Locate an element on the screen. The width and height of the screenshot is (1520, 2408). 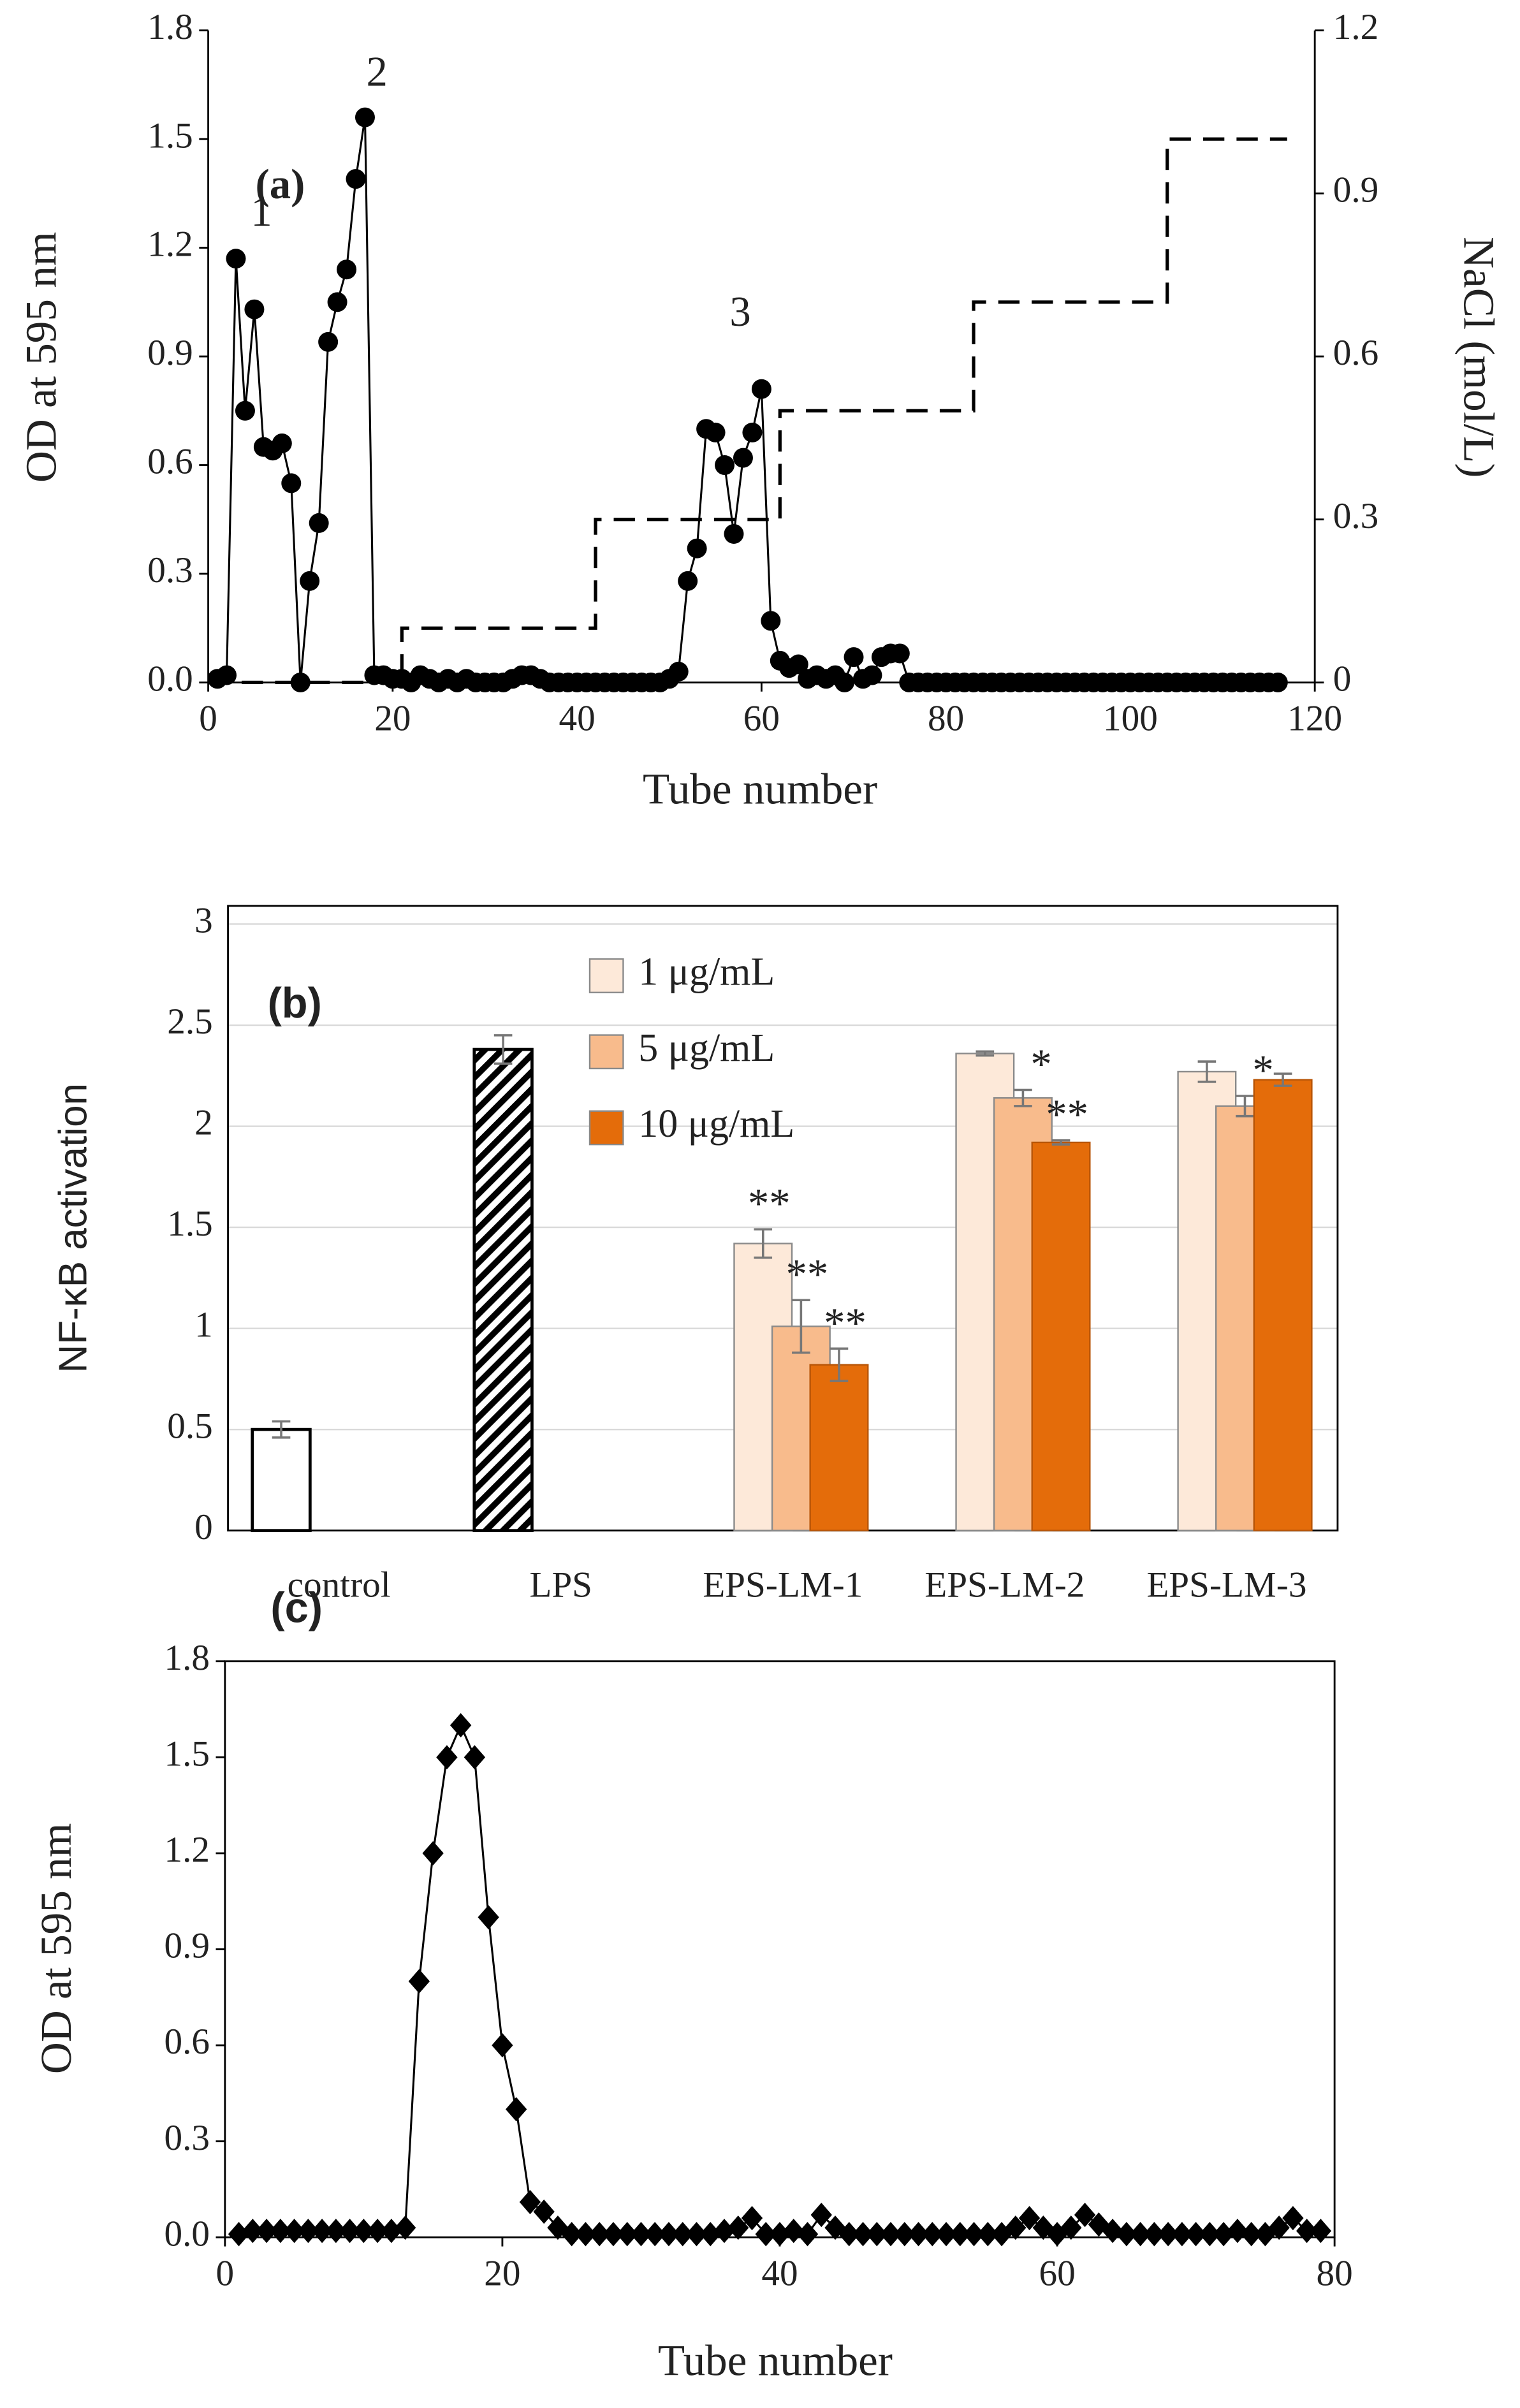
y-tick-label: 2.5 is located at coordinates (190, 1022).